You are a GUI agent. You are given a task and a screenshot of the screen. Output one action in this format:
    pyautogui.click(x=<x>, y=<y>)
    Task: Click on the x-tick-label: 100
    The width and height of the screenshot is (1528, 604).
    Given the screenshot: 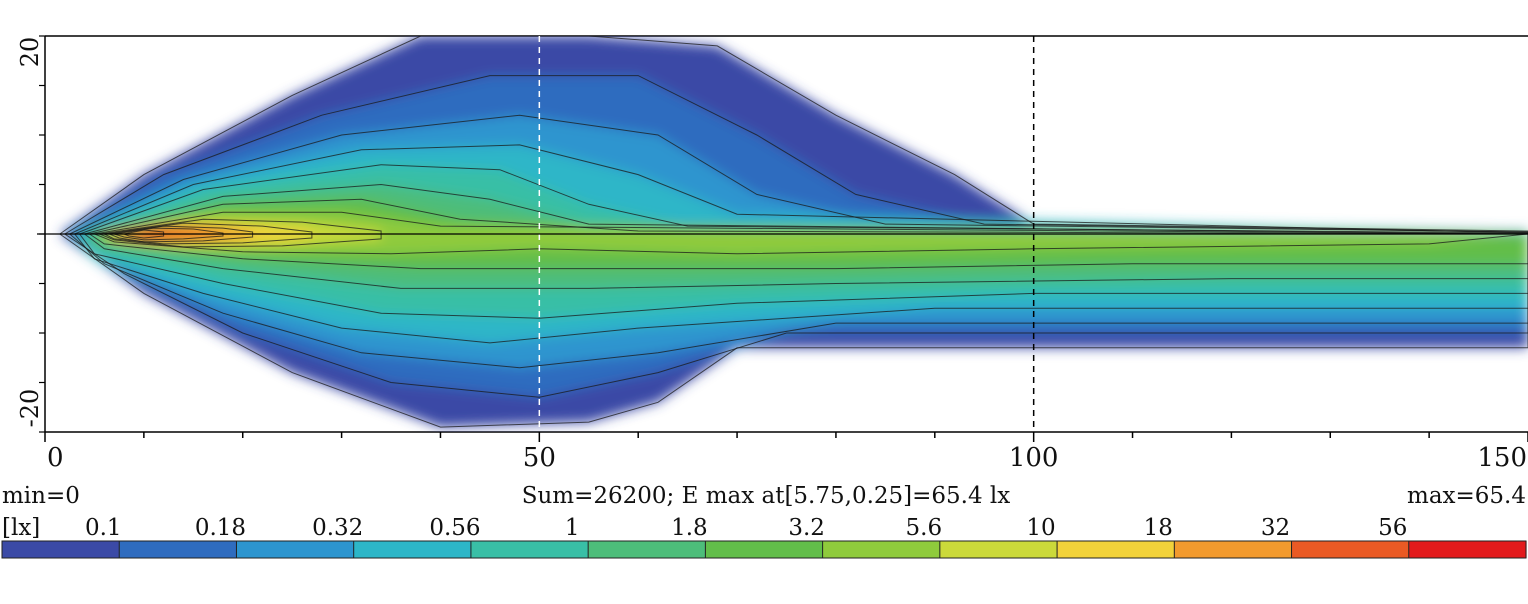 What is the action you would take?
    pyautogui.click(x=1034, y=458)
    